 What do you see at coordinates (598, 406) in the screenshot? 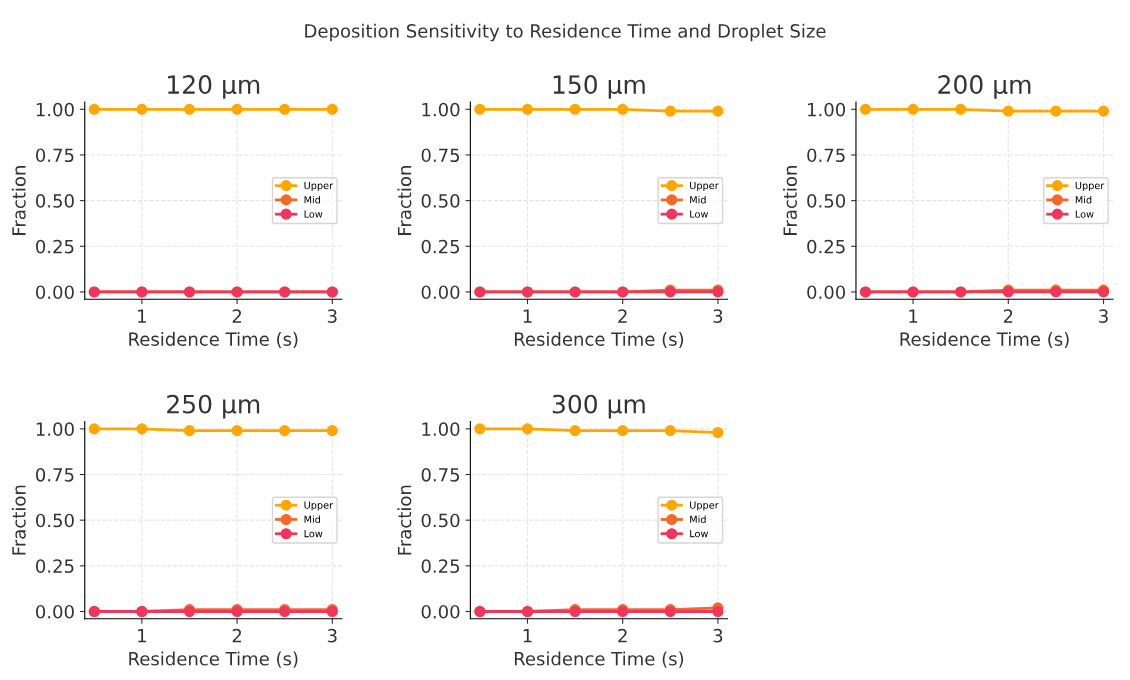
I see `chart-title: 300 µm` at bounding box center [598, 406].